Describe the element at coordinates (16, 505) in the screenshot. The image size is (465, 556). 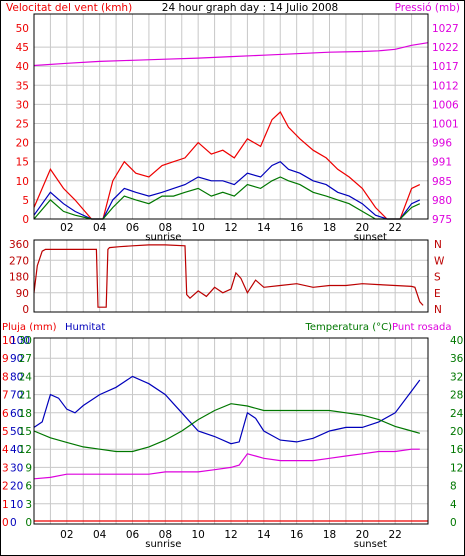
I see `humidity-tick-label: 10` at that location.